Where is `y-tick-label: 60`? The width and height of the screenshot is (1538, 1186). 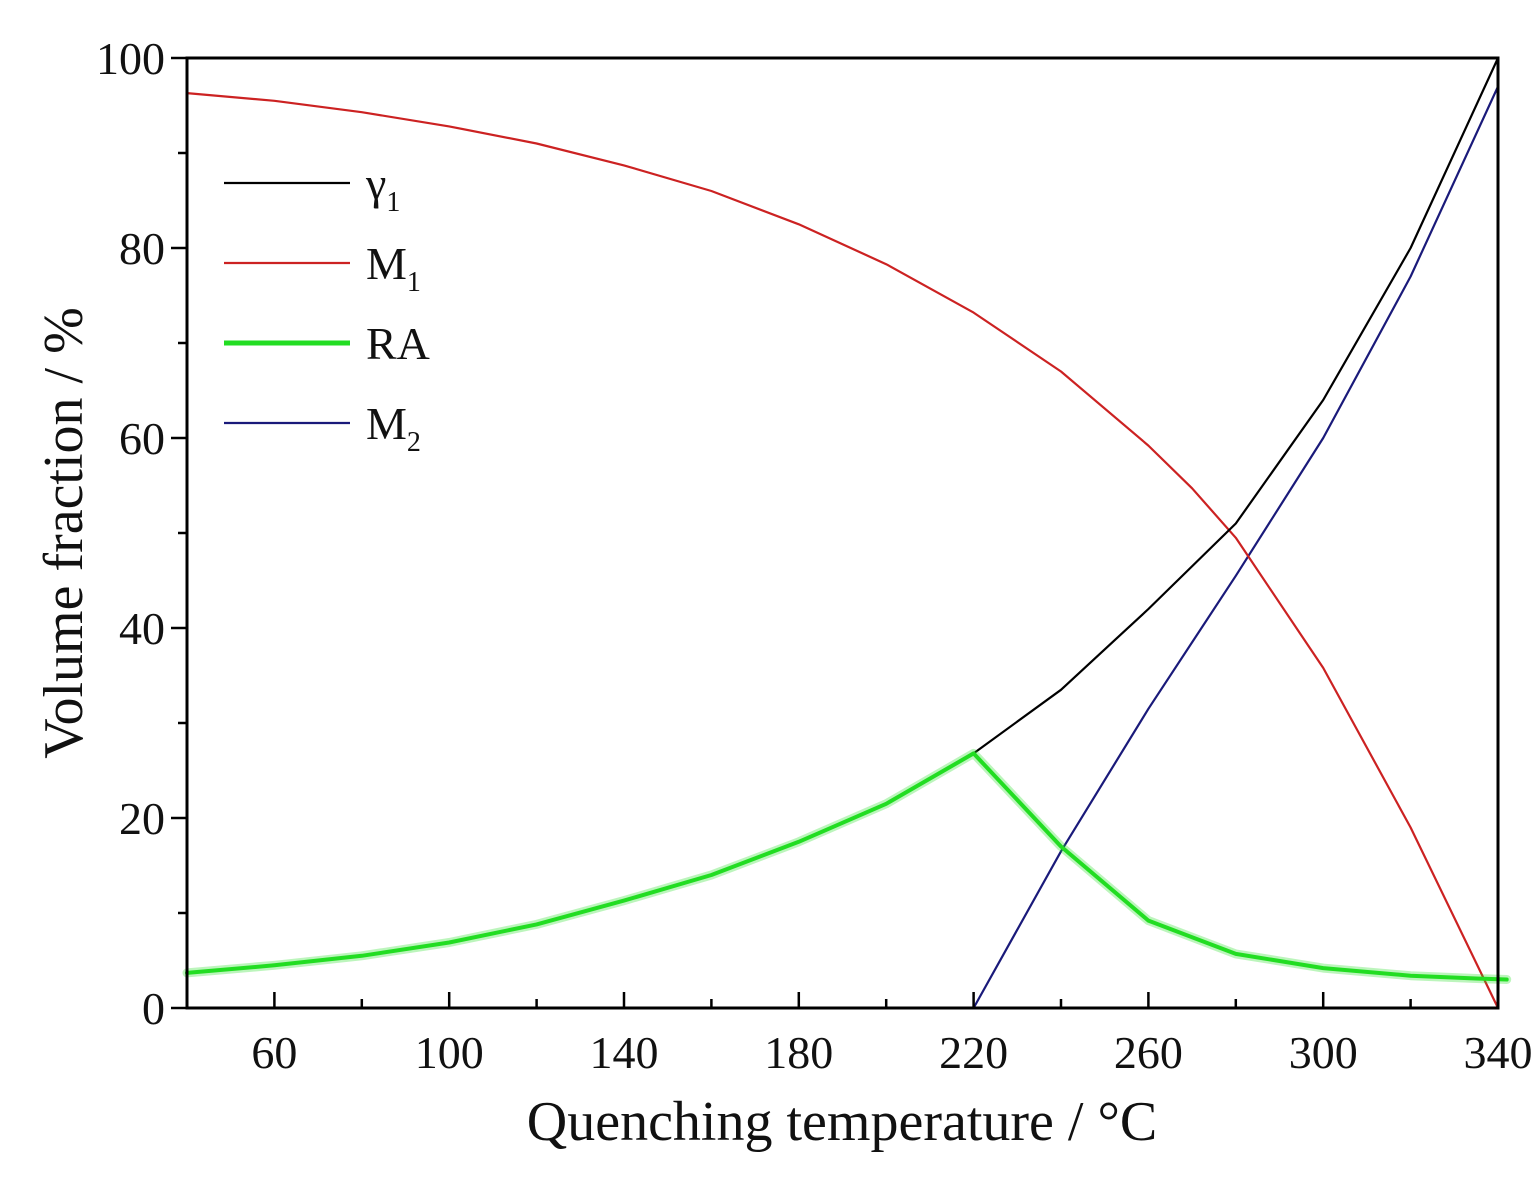 y-tick-label: 60 is located at coordinates (142, 438).